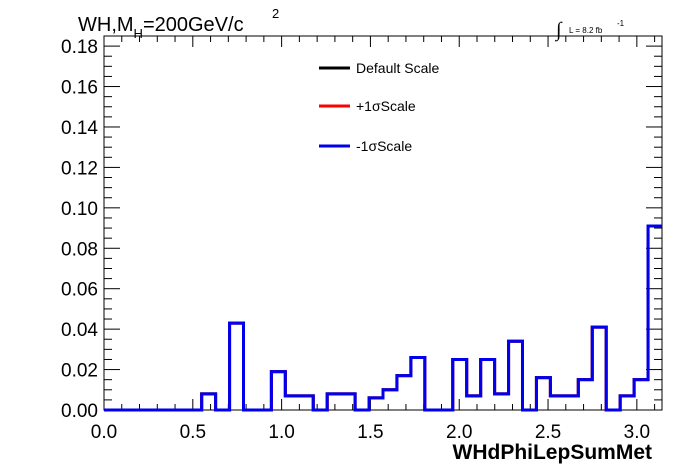  What do you see at coordinates (621, 23) in the screenshot?
I see `lumi-superscript: -1` at bounding box center [621, 23].